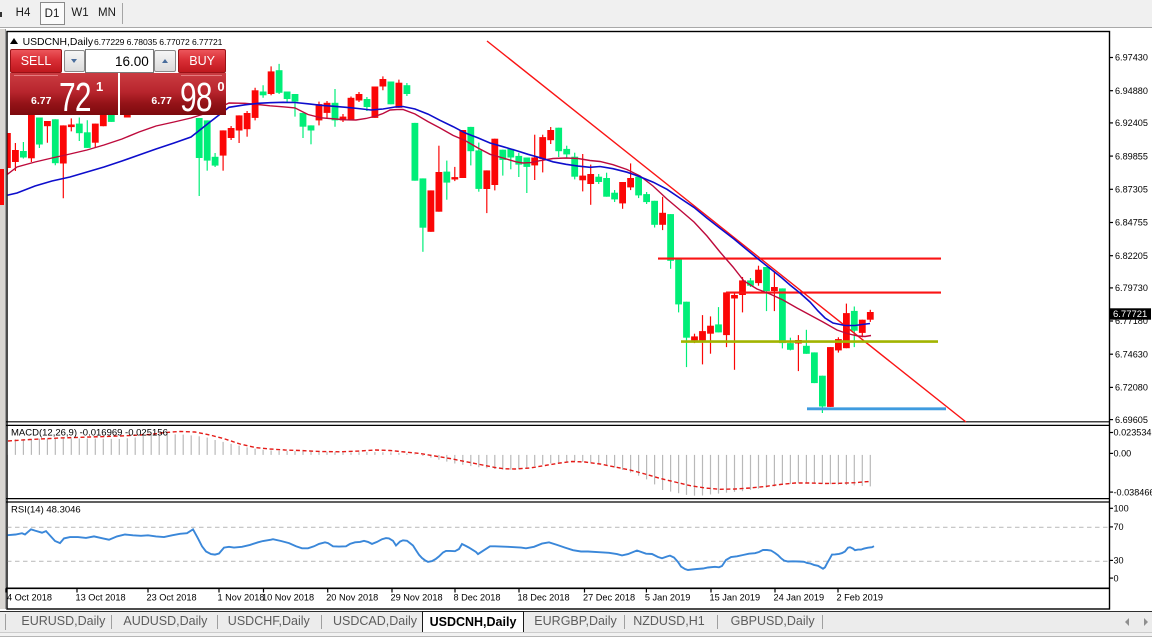  Describe the element at coordinates (288, 598) in the screenshot. I see `svg-text: 10 Nov 2018` at that location.